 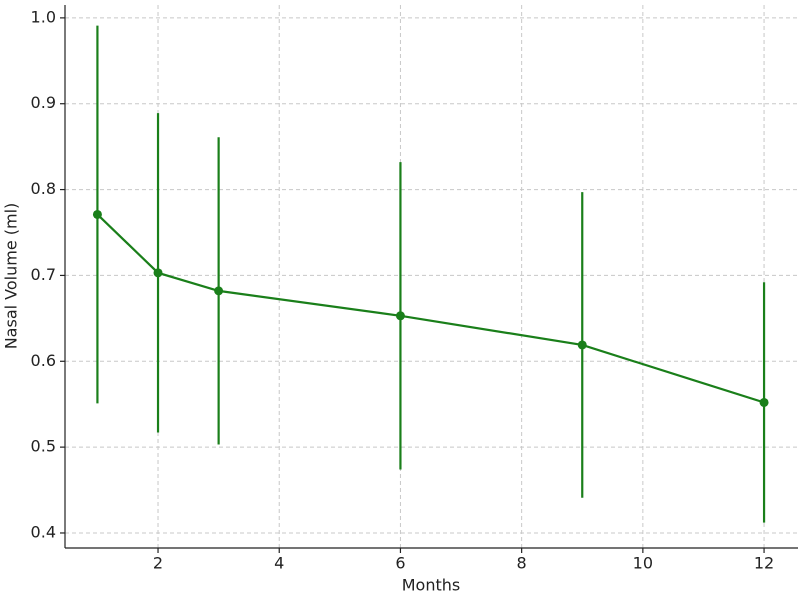 I want to click on x-tick-label: 12, so click(x=764, y=563).